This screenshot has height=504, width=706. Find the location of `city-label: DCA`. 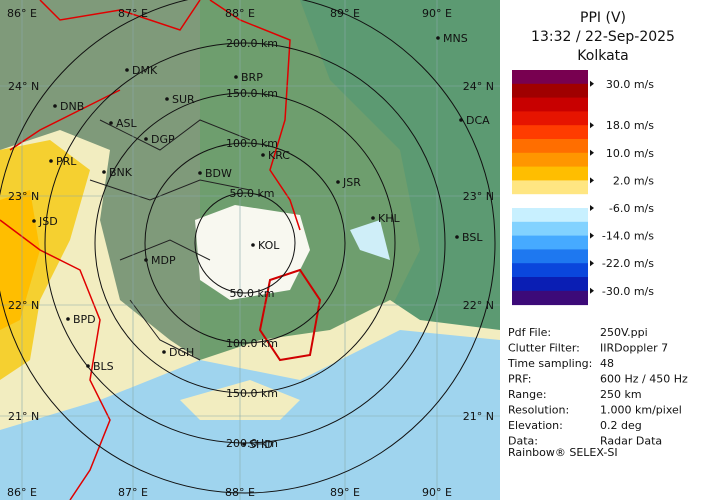

city-label: DCA is located at coordinates (478, 120).